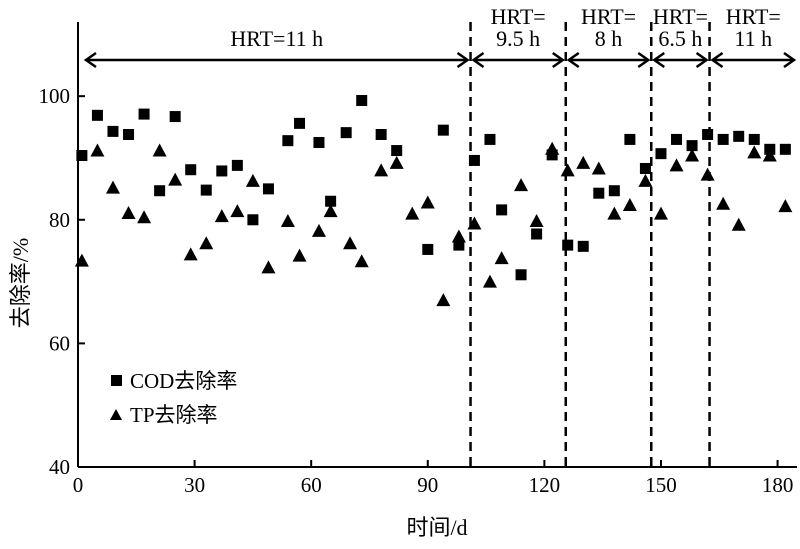  I want to click on x-tick-label: 60, so click(311, 485).